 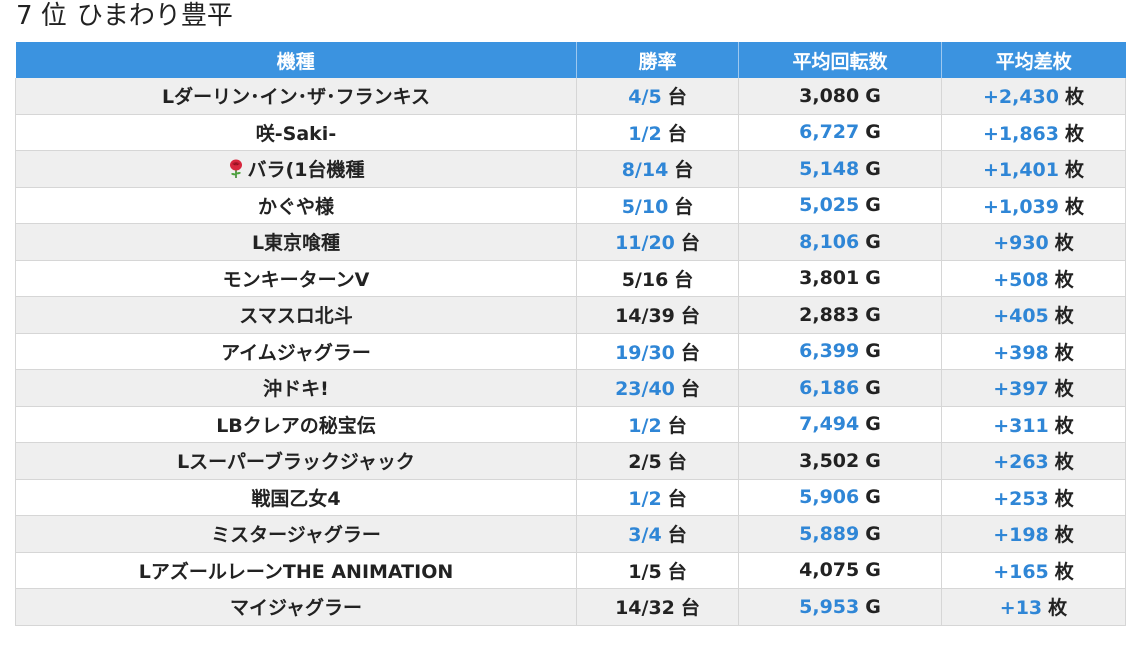 I want to click on avg-diff-value: +13, so click(x=1021, y=608).